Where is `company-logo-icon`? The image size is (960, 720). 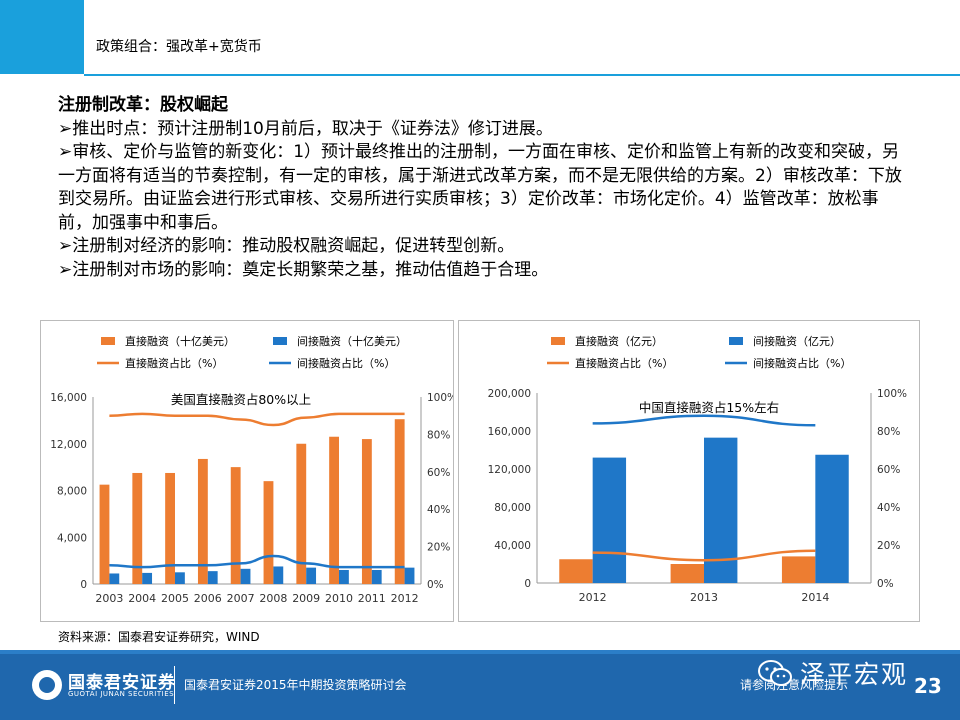 company-logo-icon is located at coordinates (47, 685).